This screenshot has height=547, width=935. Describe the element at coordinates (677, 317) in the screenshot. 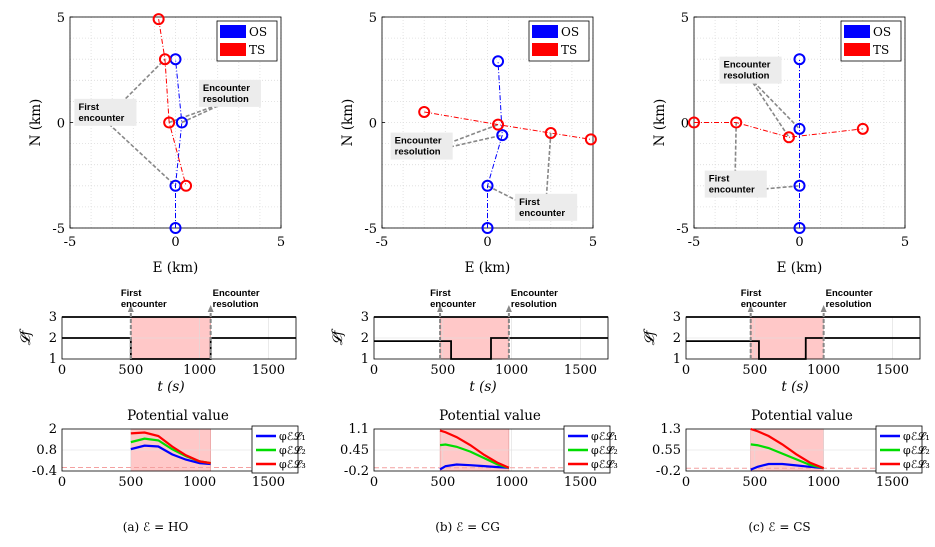

I see `mode-ytick-label: 3` at that location.